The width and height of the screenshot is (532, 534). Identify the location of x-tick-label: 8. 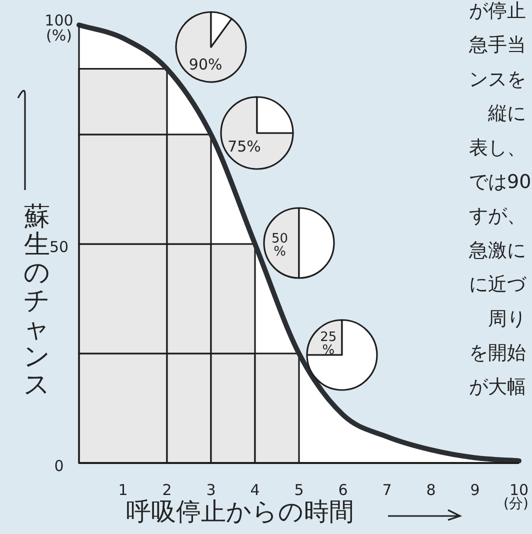
(431, 490).